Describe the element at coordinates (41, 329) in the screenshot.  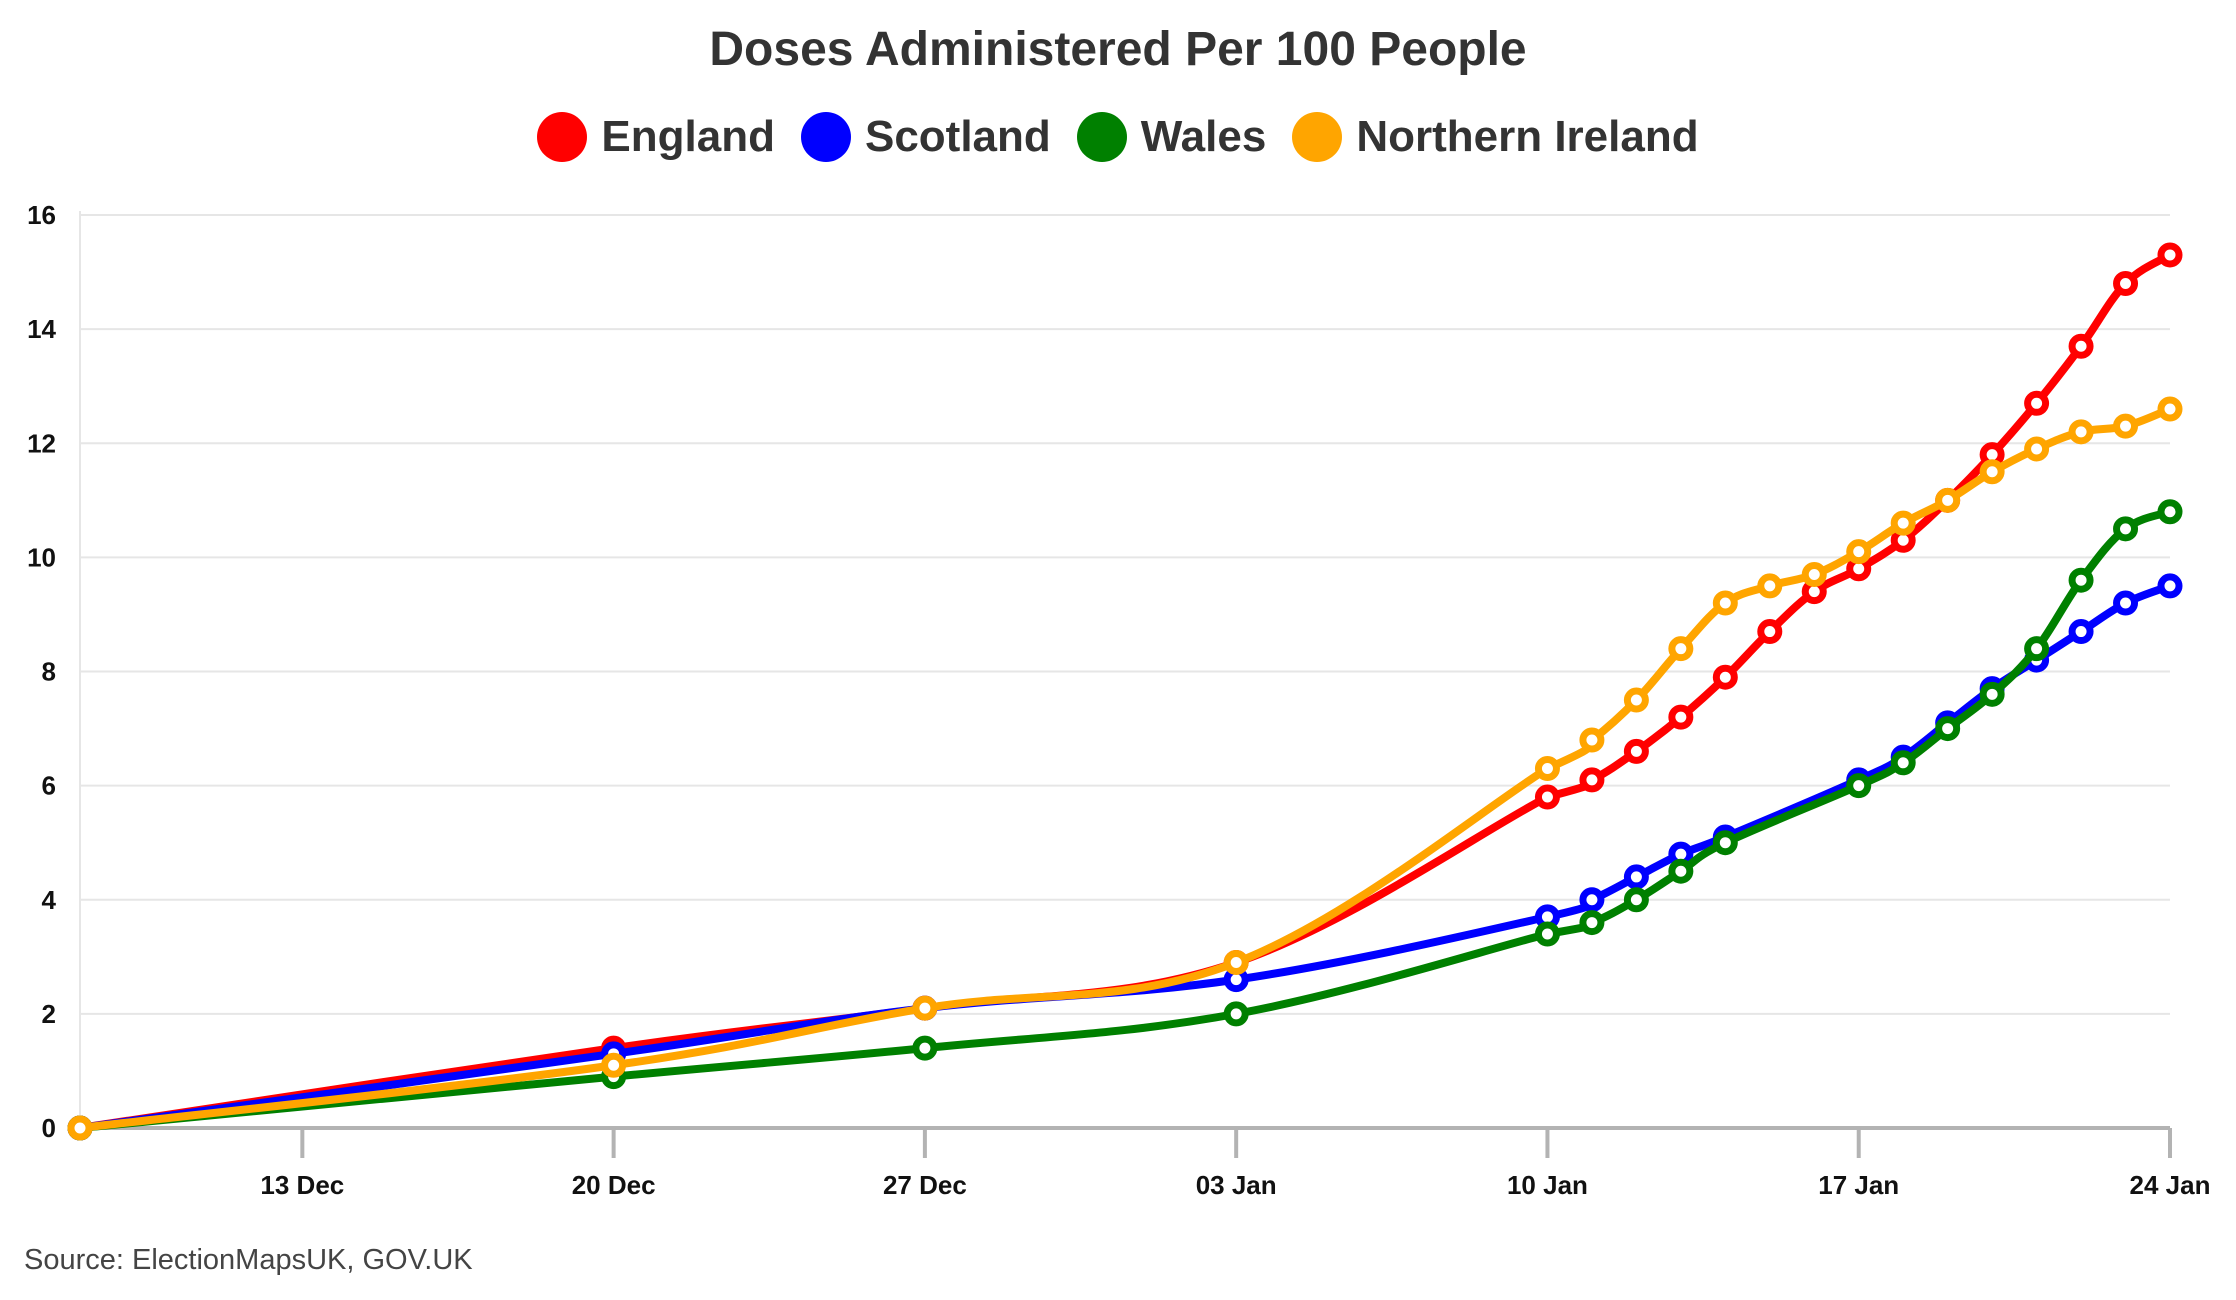
I see `y-tick-label-14: 14` at that location.